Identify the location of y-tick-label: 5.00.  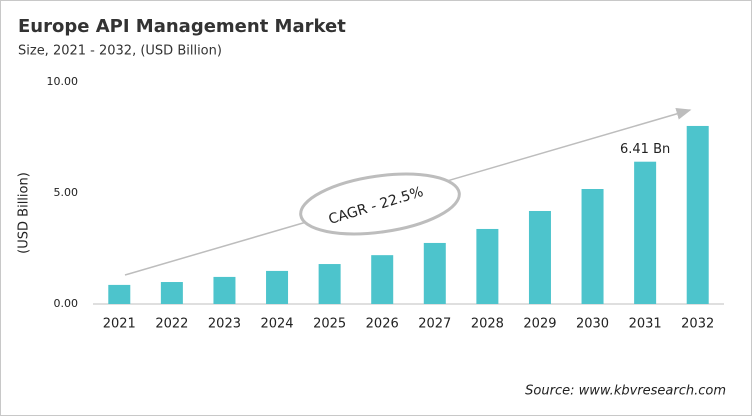
(66, 192).